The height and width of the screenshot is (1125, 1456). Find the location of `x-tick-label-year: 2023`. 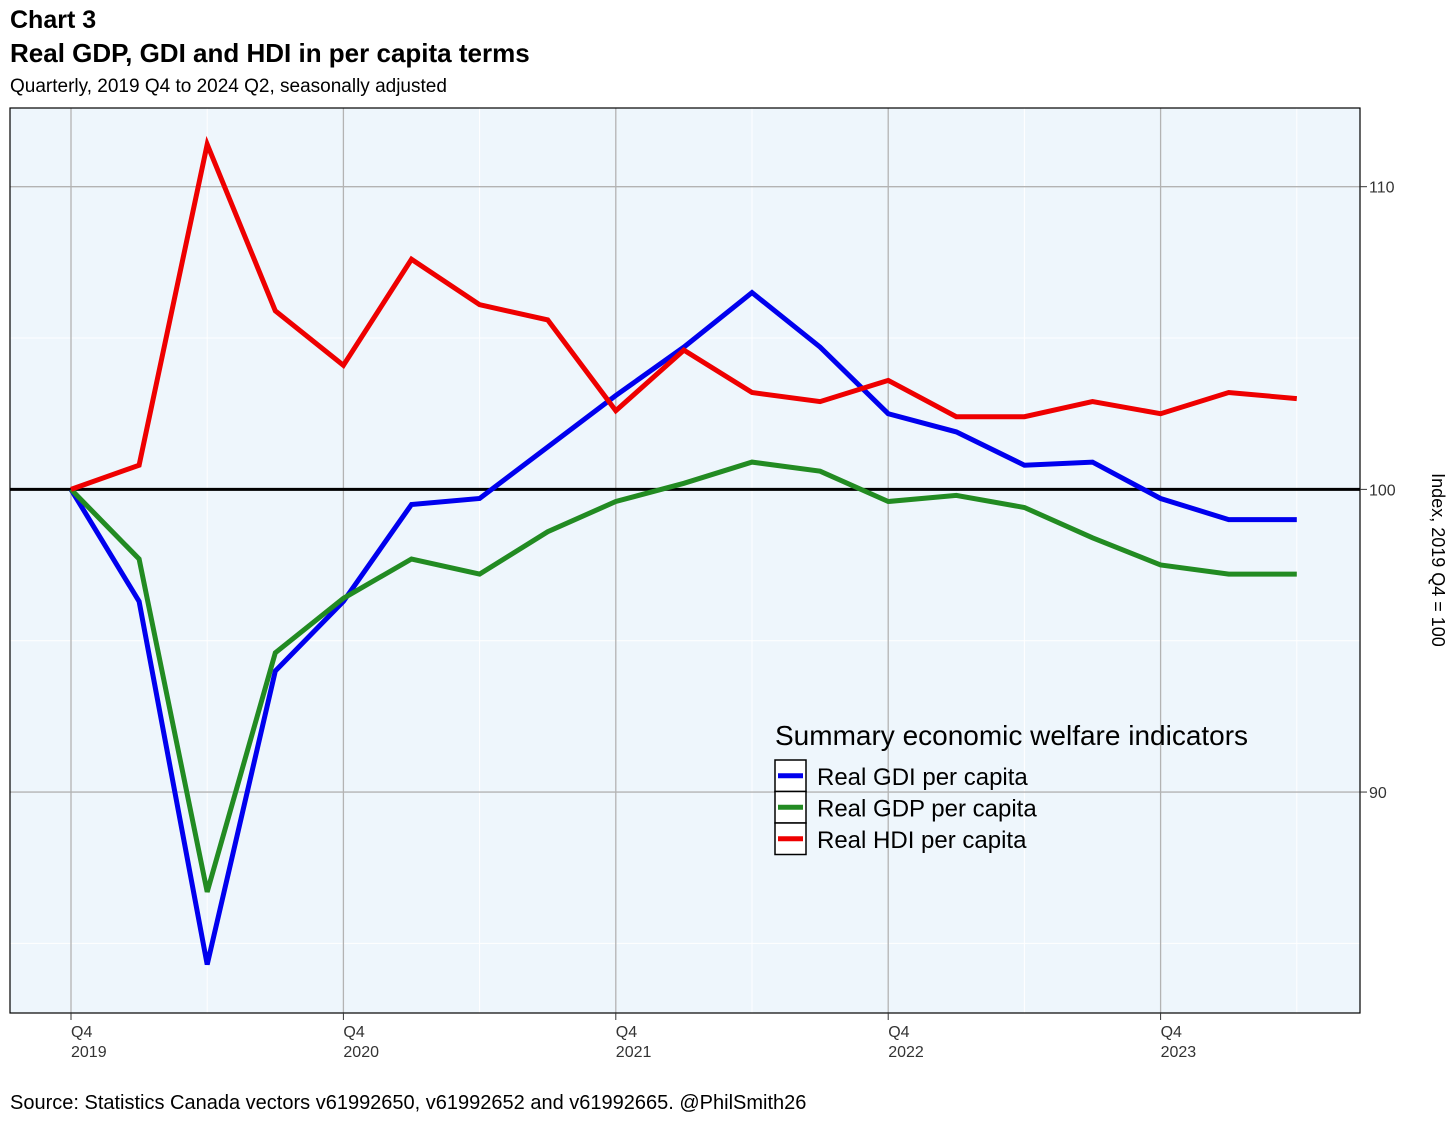

x-tick-label-year: 2023 is located at coordinates (1179, 1052).